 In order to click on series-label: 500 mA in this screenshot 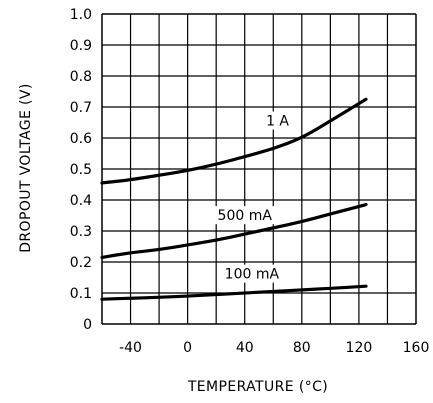, I will do `click(245, 216)`.